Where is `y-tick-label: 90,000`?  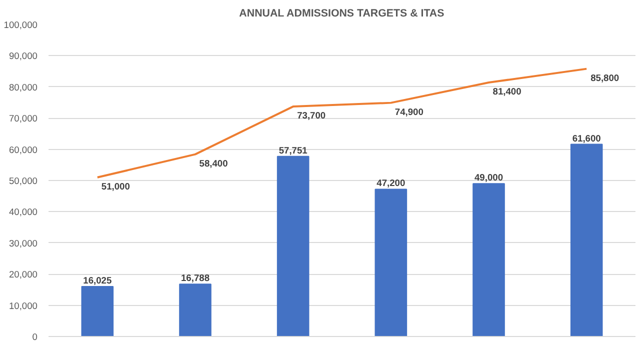 y-tick-label: 90,000 is located at coordinates (23, 56).